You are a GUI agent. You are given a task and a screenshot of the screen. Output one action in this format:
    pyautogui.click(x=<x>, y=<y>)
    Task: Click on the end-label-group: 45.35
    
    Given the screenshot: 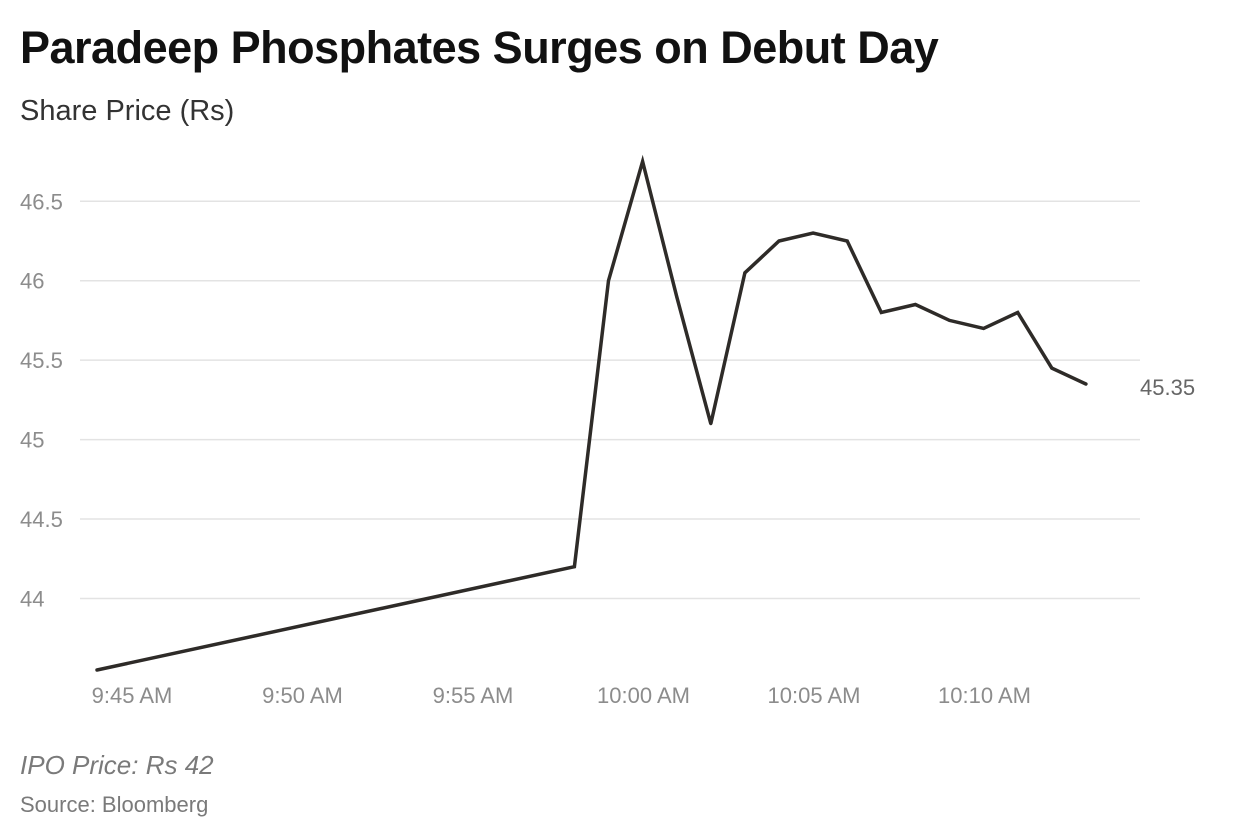 What is the action you would take?
    pyautogui.click(x=1167, y=387)
    